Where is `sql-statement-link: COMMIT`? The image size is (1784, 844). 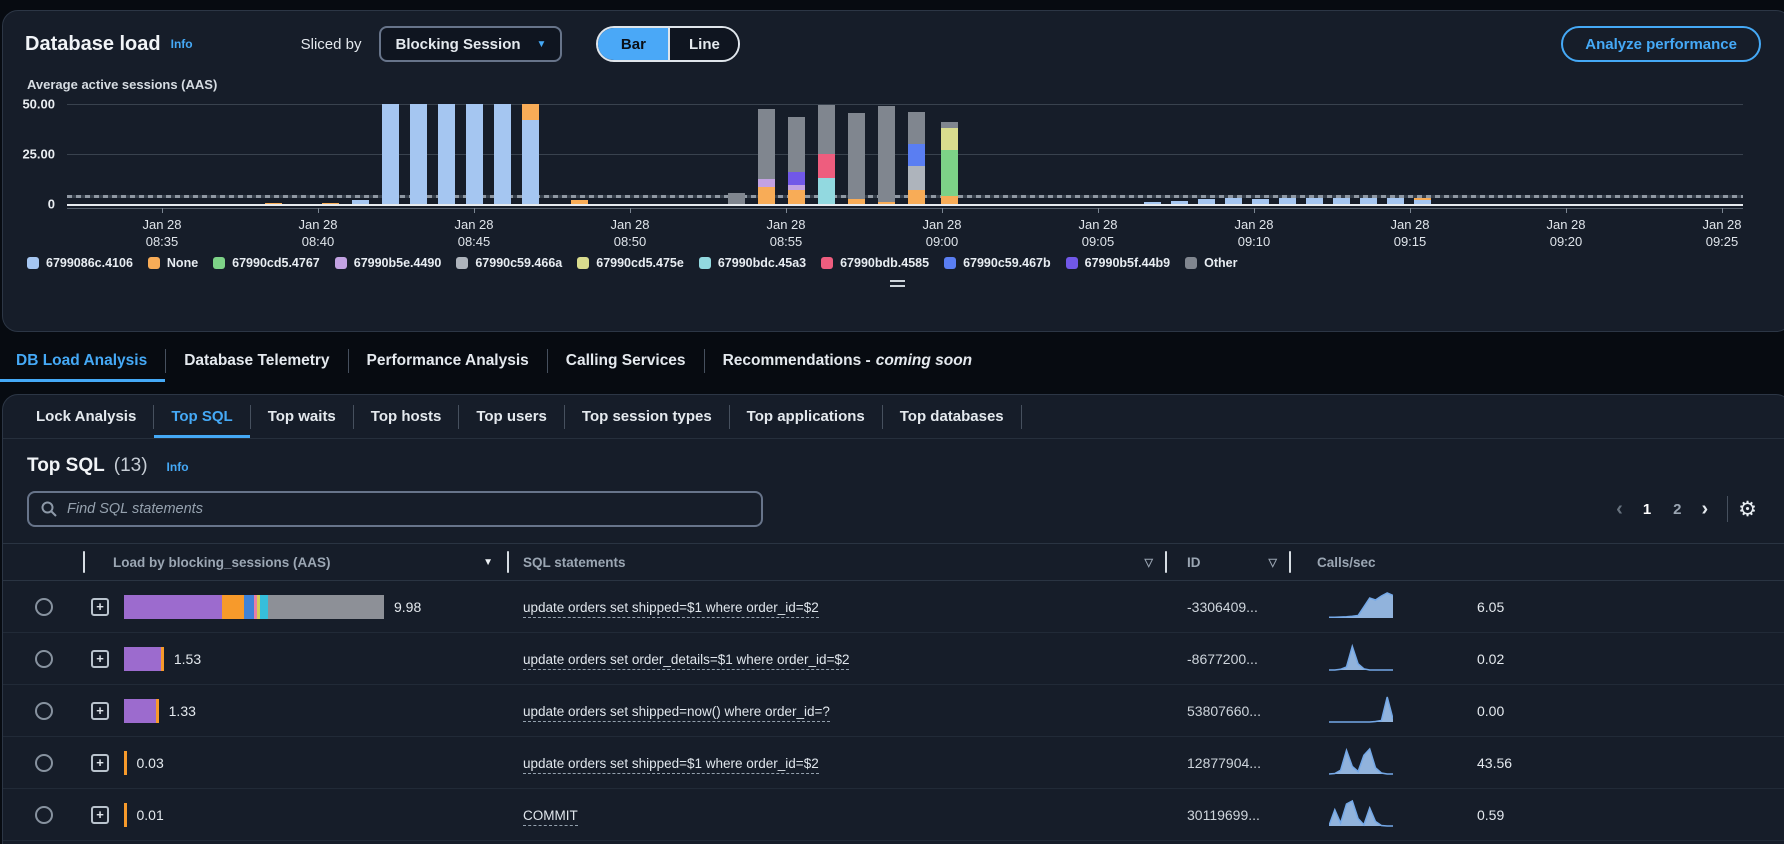
sql-statement-link: COMMIT is located at coordinates (550, 816).